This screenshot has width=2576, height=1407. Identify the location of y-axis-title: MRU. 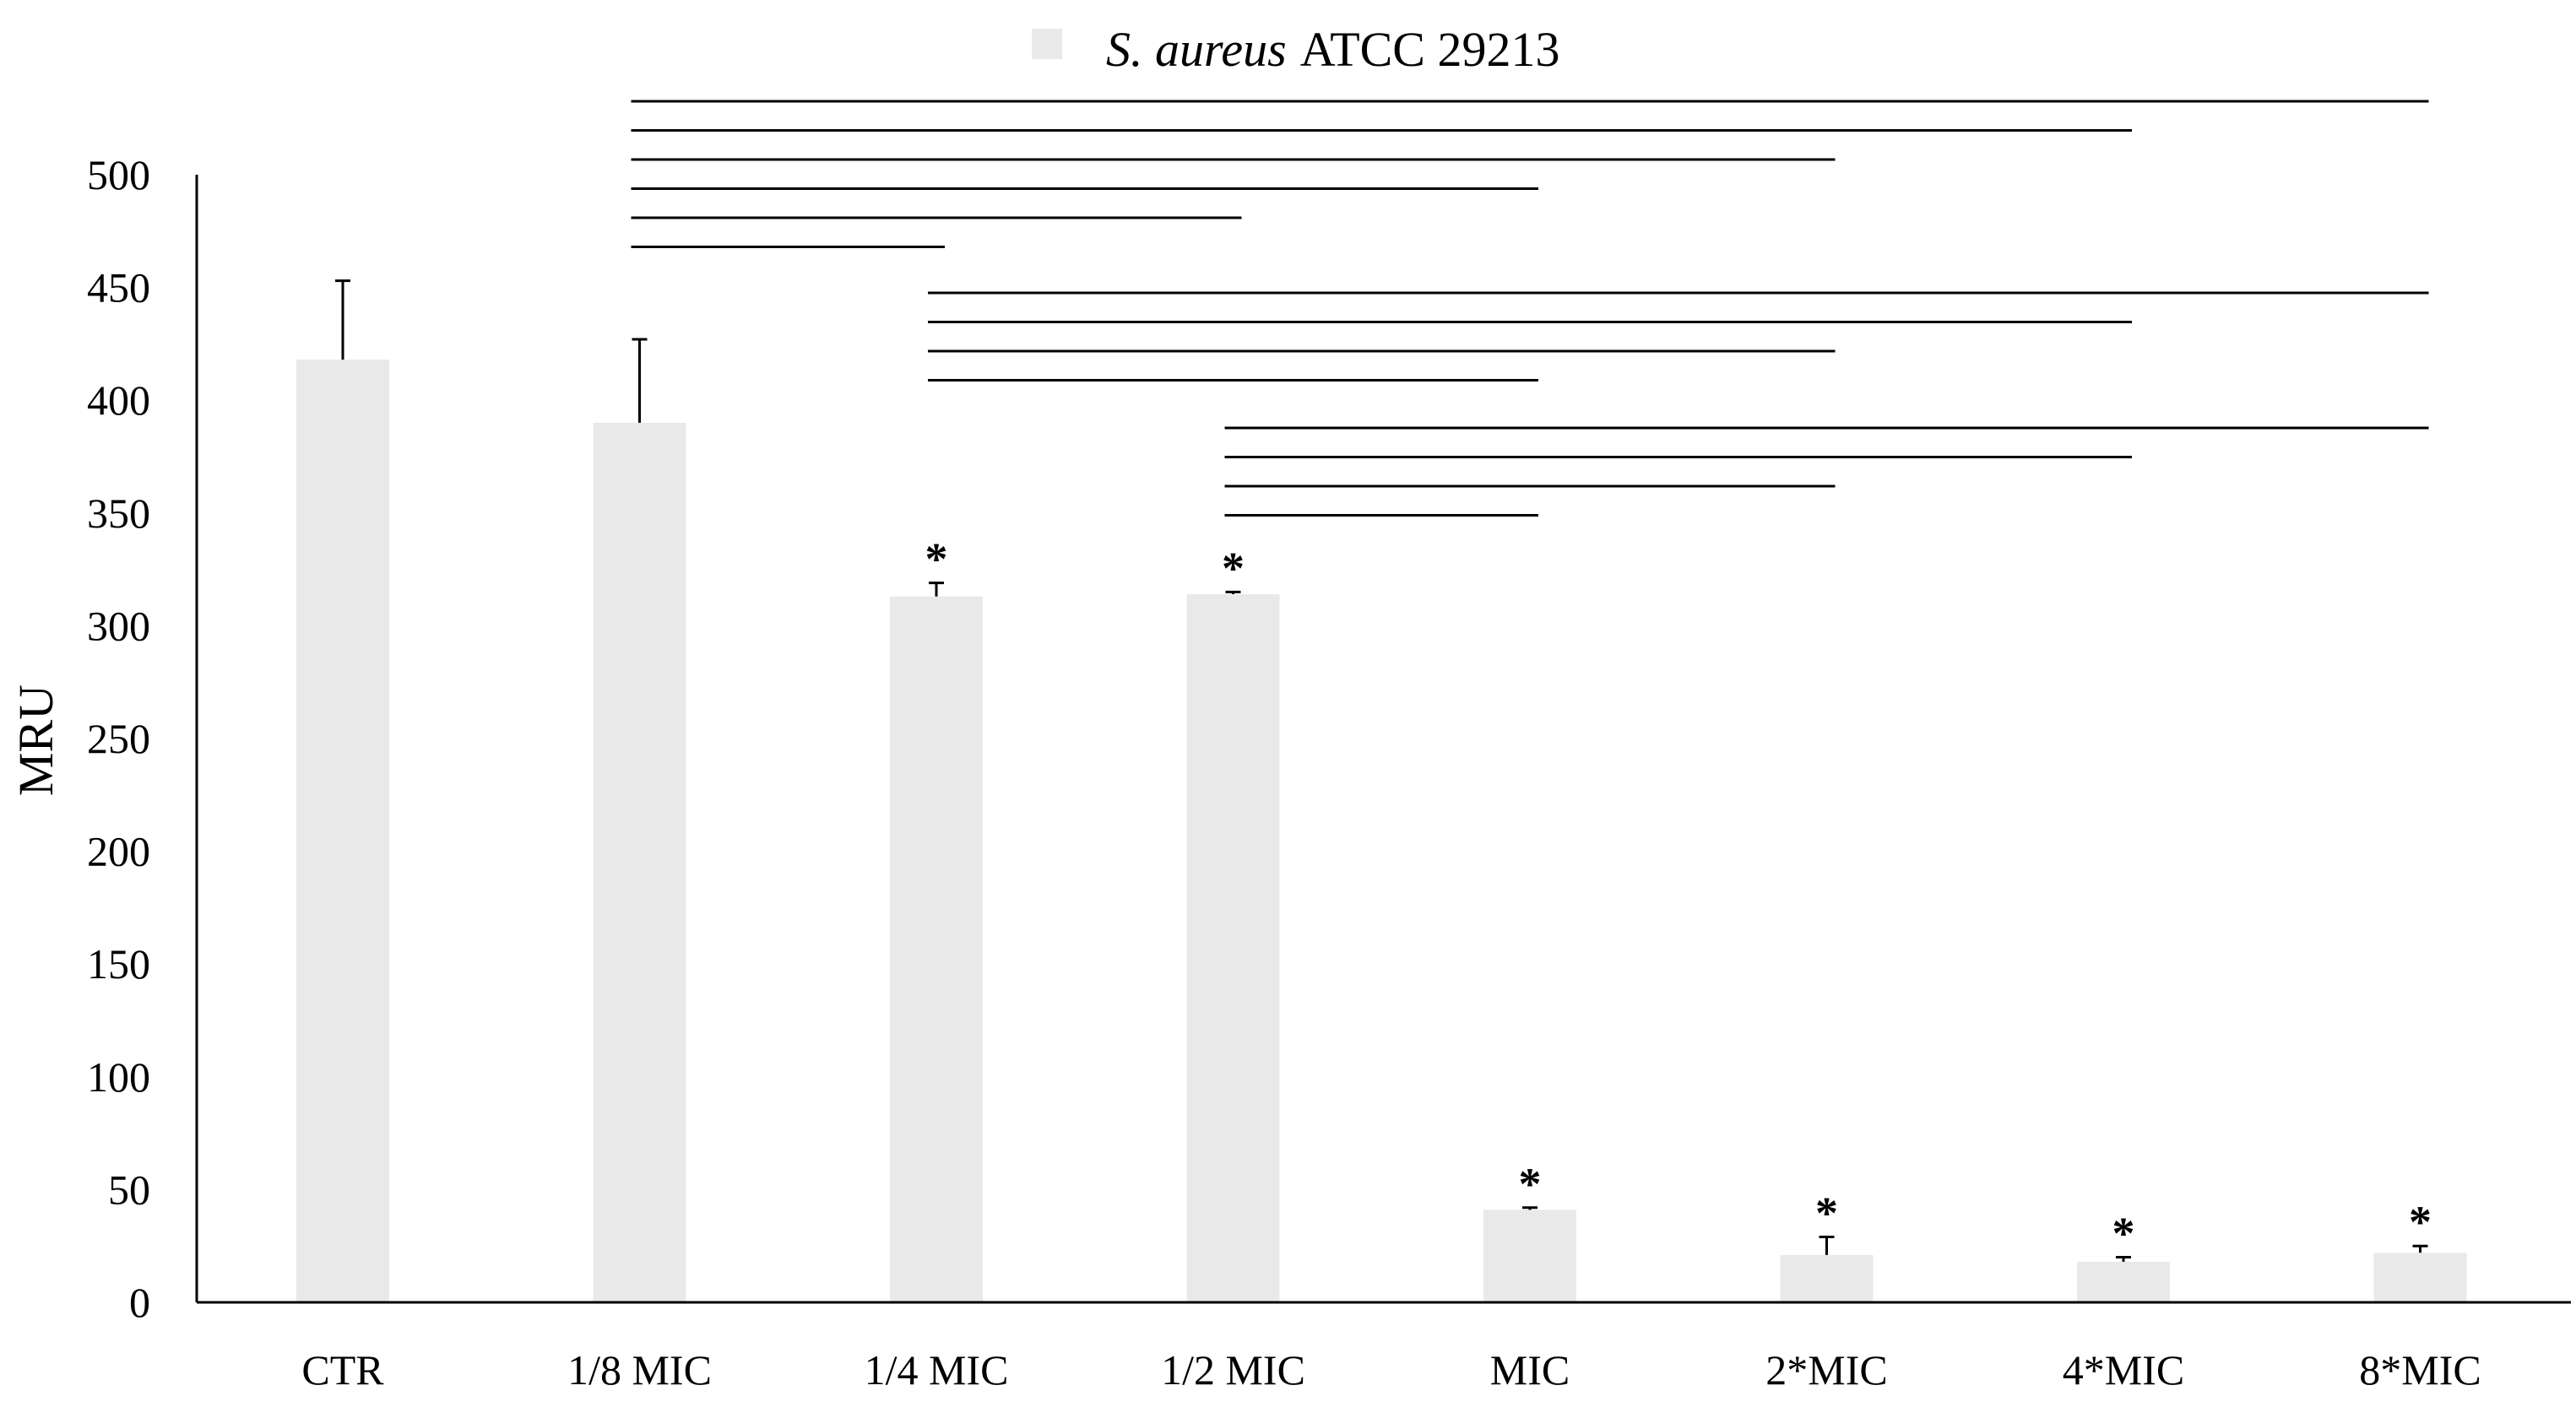
(35, 740).